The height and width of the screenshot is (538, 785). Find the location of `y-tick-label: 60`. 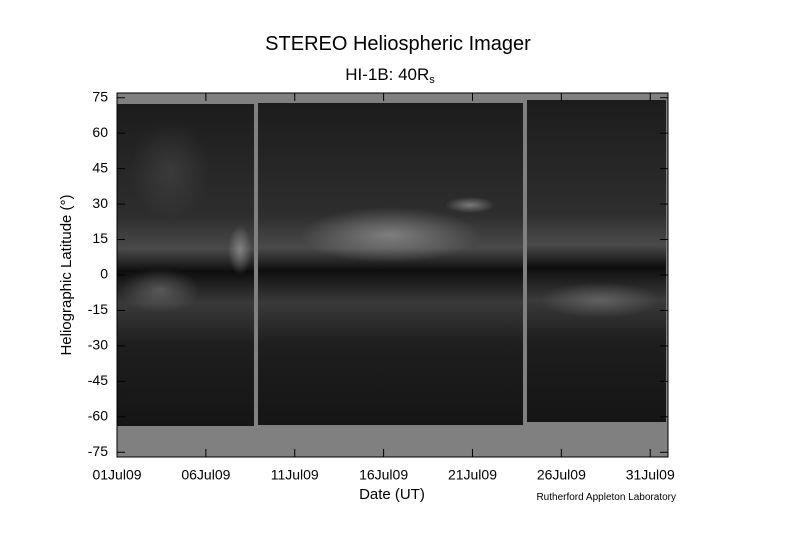

y-tick-label: 60 is located at coordinates (100, 132).